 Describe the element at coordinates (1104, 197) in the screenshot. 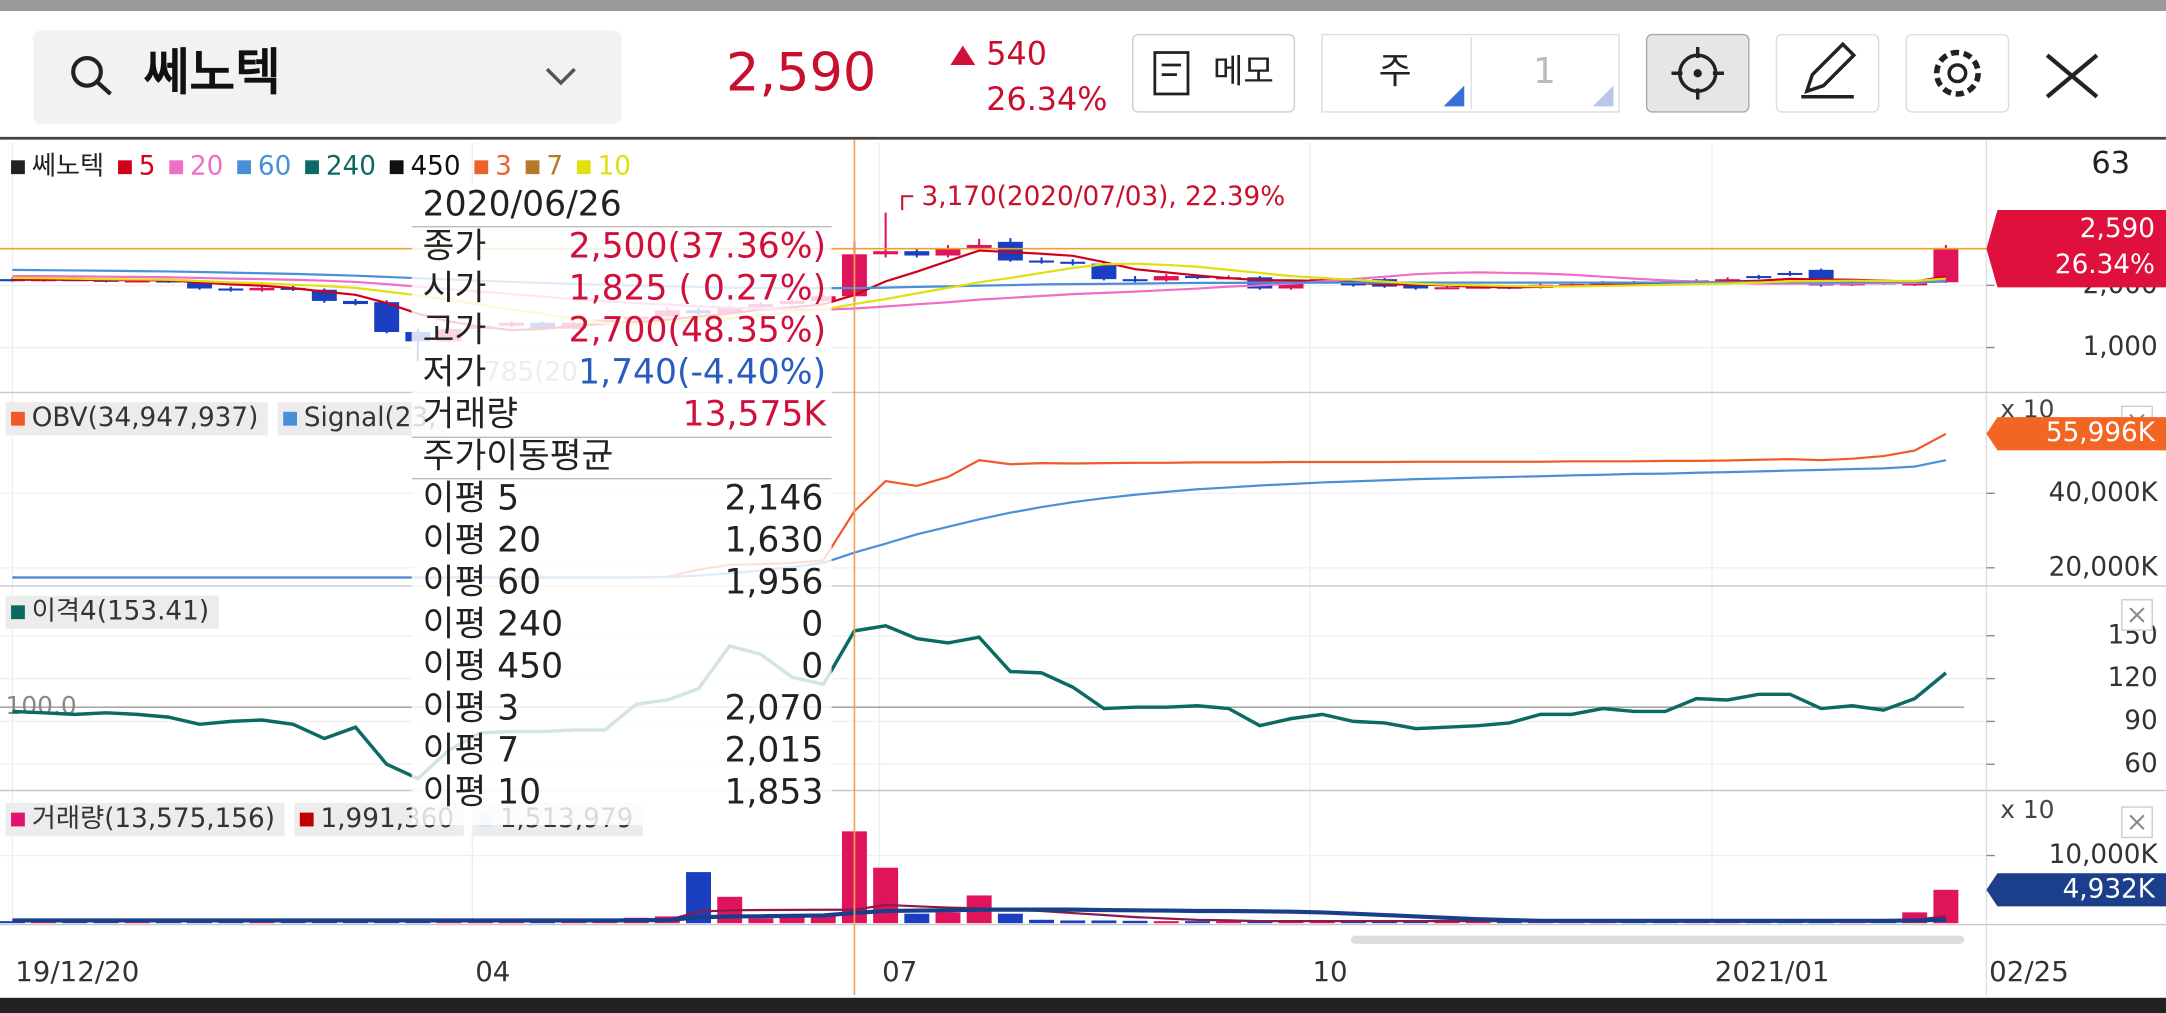

I see `high-note: 3,170(2020/07/03), 22.39%` at that location.